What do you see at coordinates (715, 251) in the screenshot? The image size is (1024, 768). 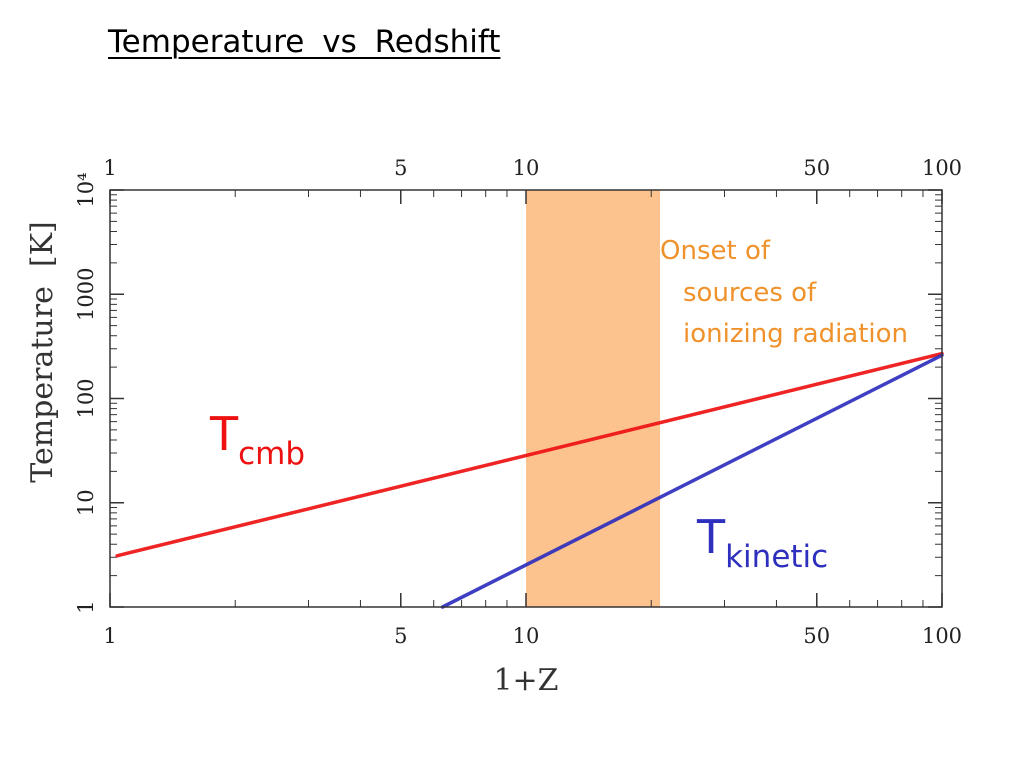 I see `annotation-line-1: Onset of` at bounding box center [715, 251].